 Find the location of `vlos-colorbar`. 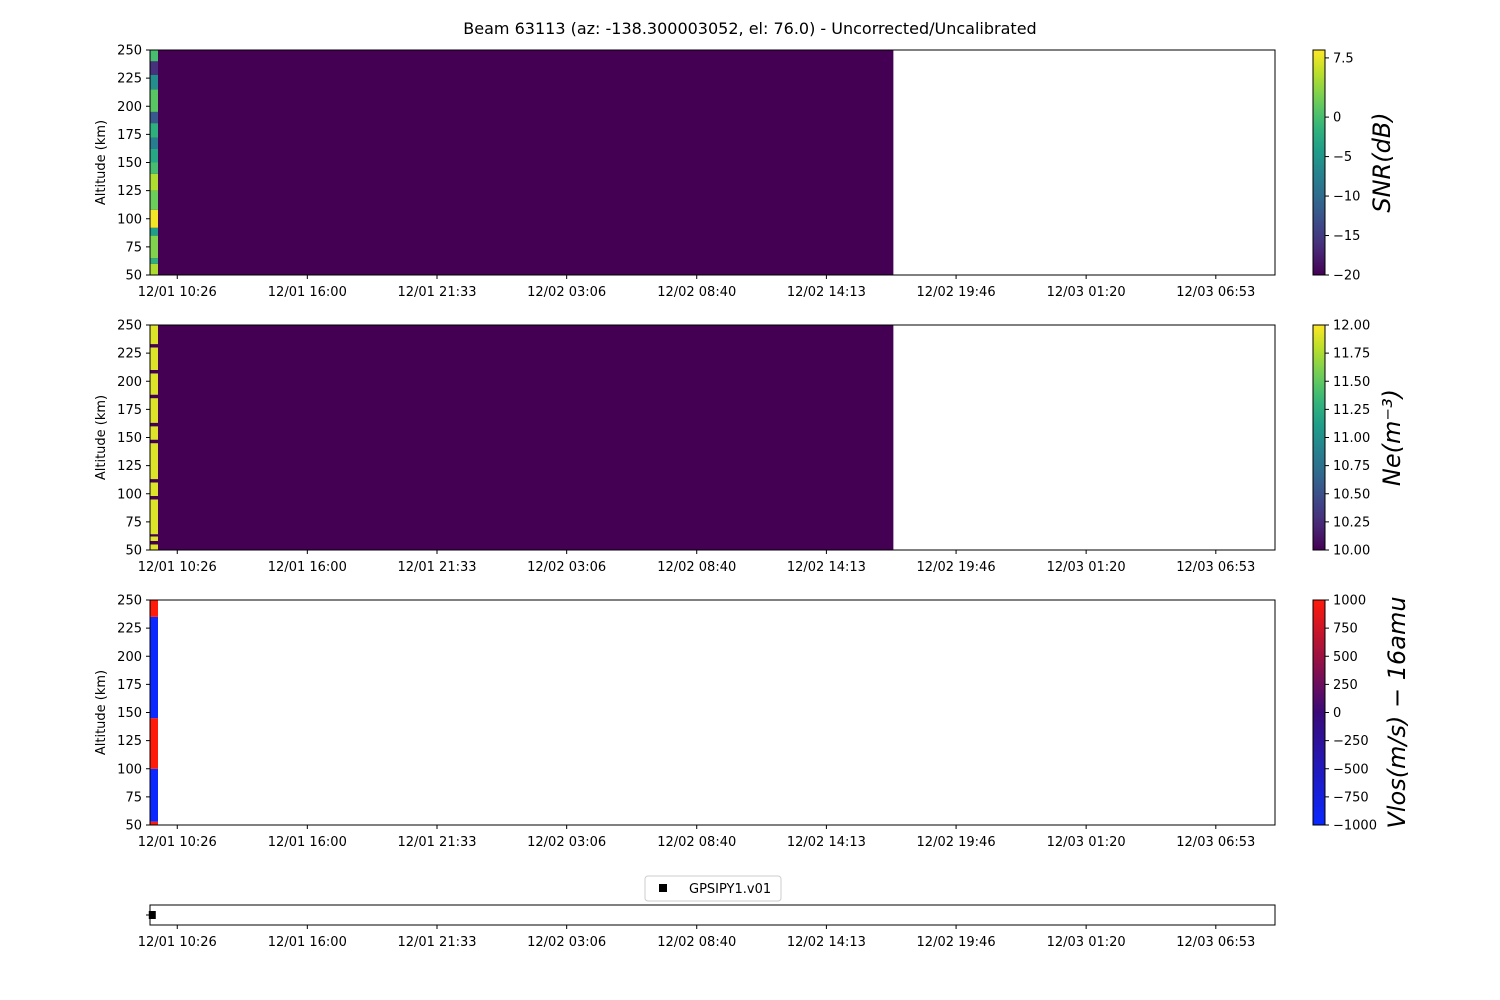

vlos-colorbar is located at coordinates (1319, 712).